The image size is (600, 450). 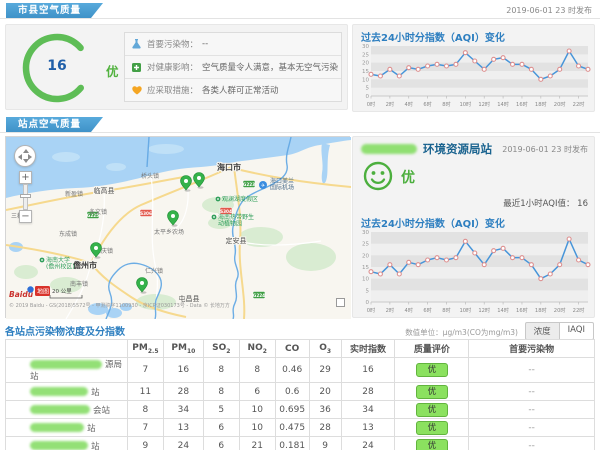 What do you see at coordinates (371, 310) in the screenshot?
I see `svg-text: 0时` at bounding box center [371, 310].